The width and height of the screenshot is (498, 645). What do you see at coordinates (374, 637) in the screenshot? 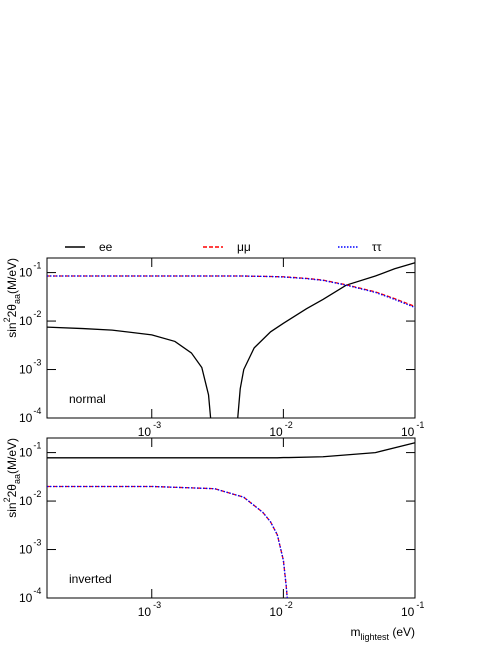
I see `x-label-part: lightest` at bounding box center [374, 637].